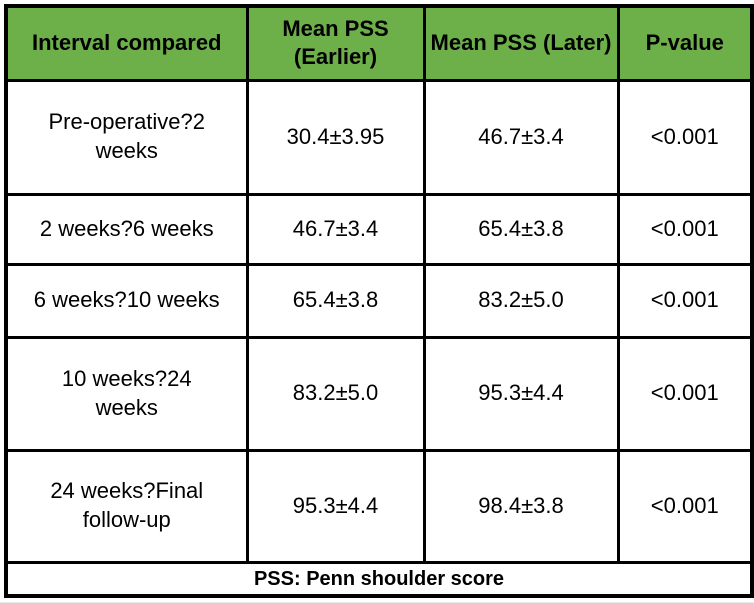 This screenshot has width=754, height=603. I want to click on cell-mean-earlier: 30.4±3.95, so click(335, 137).